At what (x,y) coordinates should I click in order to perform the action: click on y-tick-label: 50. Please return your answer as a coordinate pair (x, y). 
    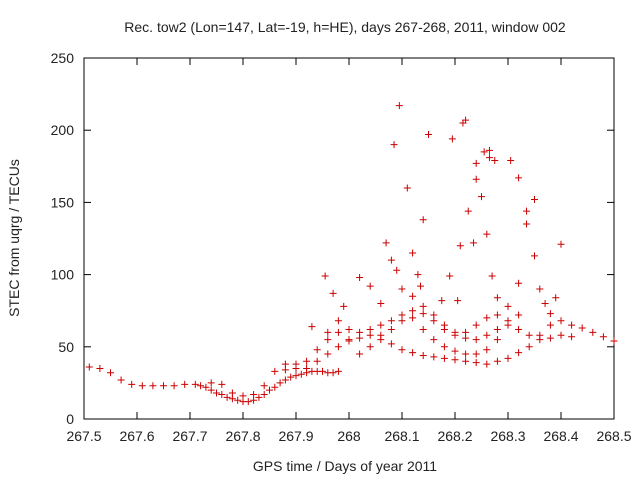
    Looking at the image, I should click on (66, 347).